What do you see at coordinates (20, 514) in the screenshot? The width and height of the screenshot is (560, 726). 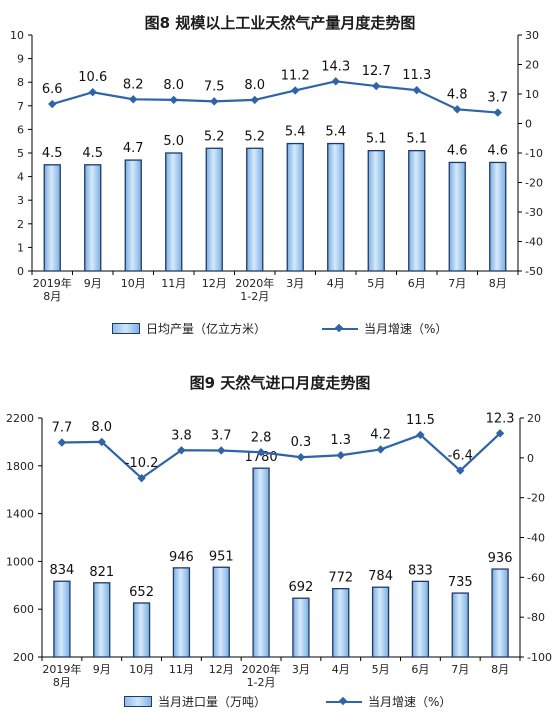 I see `y-left-tick-label: 1400` at bounding box center [20, 514].